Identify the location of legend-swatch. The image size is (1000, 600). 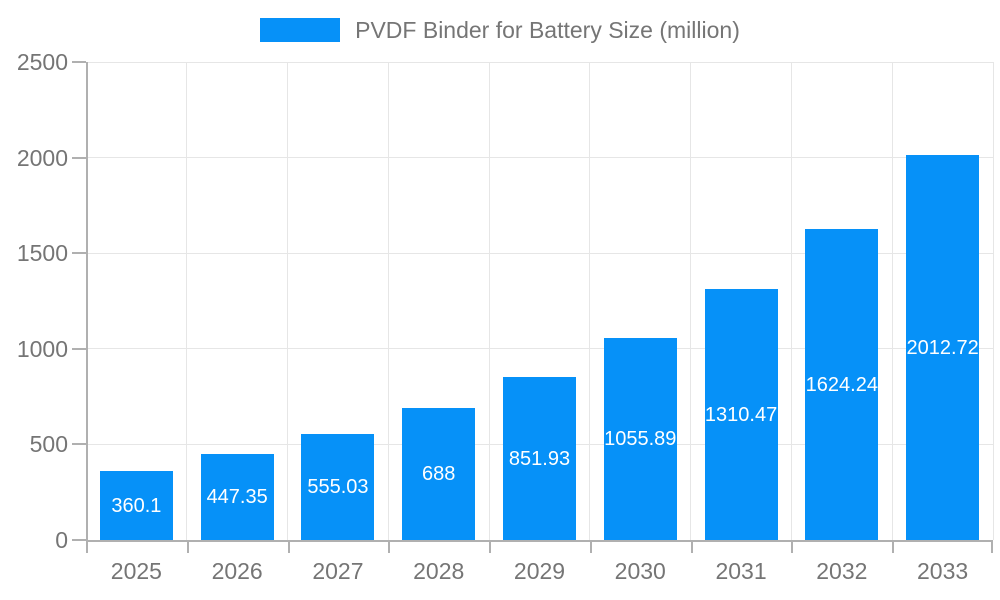
(300, 30).